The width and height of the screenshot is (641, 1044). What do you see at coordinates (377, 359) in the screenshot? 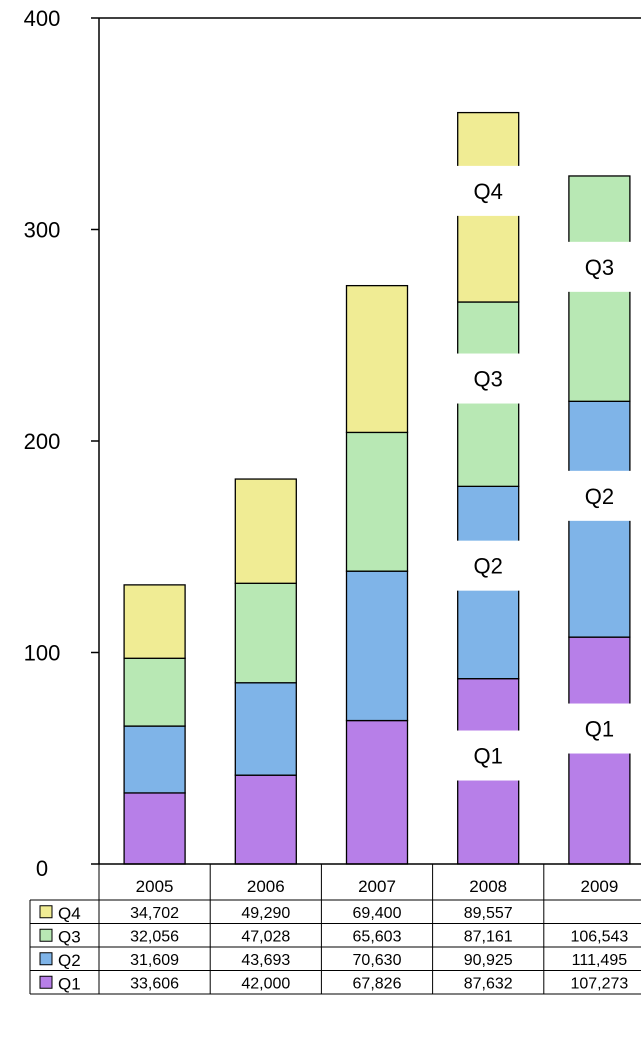
I see `bar-2007-q4` at bounding box center [377, 359].